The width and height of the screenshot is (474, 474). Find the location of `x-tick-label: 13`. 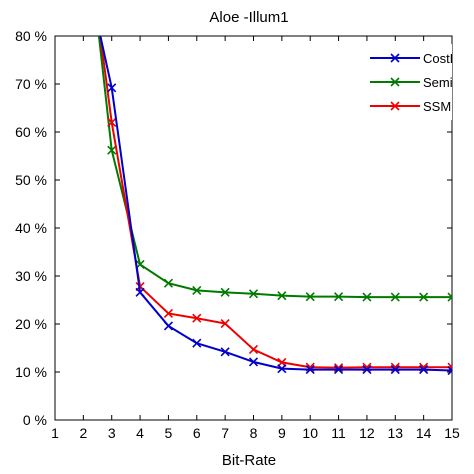

x-tick-label: 13 is located at coordinates (395, 433).